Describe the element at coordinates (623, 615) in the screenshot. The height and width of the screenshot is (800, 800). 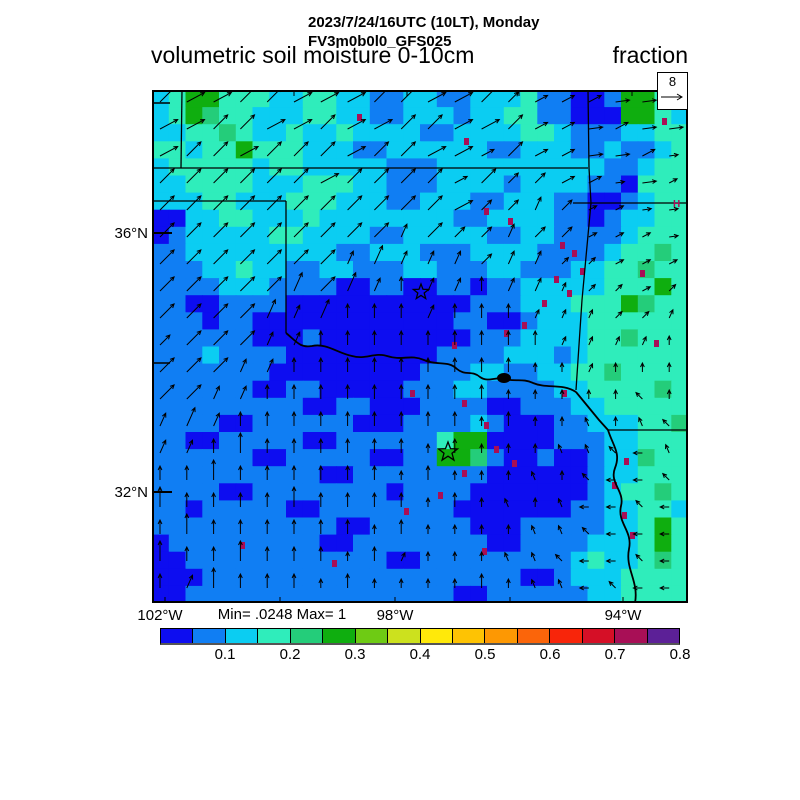
I see `lon-label-94w: 94°W` at that location.